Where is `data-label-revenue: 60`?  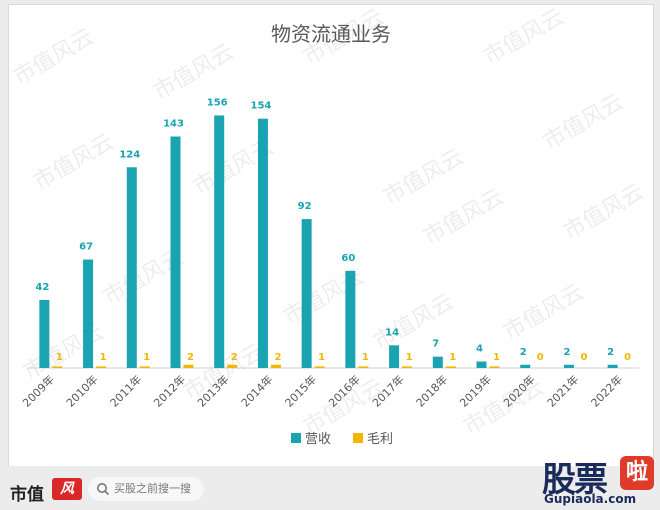 data-label-revenue: 60 is located at coordinates (348, 258).